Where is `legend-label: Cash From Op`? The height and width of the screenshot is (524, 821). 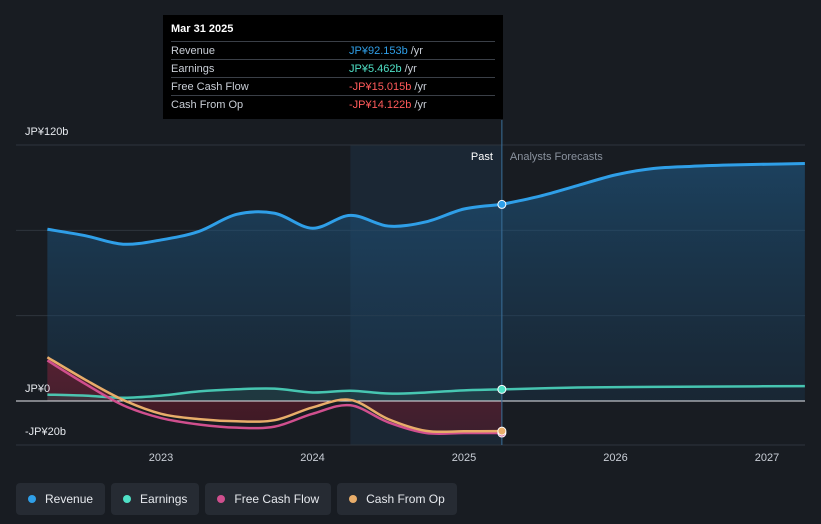 legend-label: Cash From Op is located at coordinates (405, 499).